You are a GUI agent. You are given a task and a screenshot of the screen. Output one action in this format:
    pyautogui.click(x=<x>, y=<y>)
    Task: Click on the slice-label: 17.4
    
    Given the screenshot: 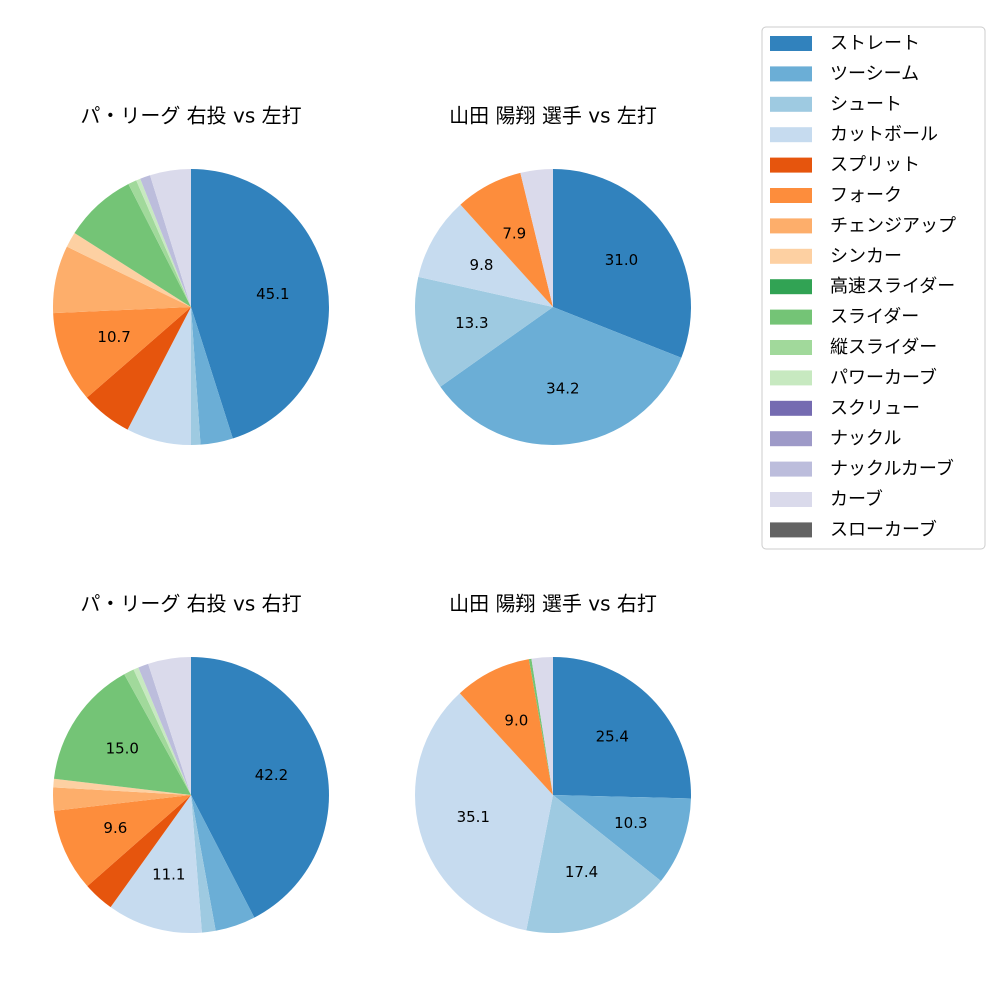 What is the action you would take?
    pyautogui.click(x=581, y=872)
    